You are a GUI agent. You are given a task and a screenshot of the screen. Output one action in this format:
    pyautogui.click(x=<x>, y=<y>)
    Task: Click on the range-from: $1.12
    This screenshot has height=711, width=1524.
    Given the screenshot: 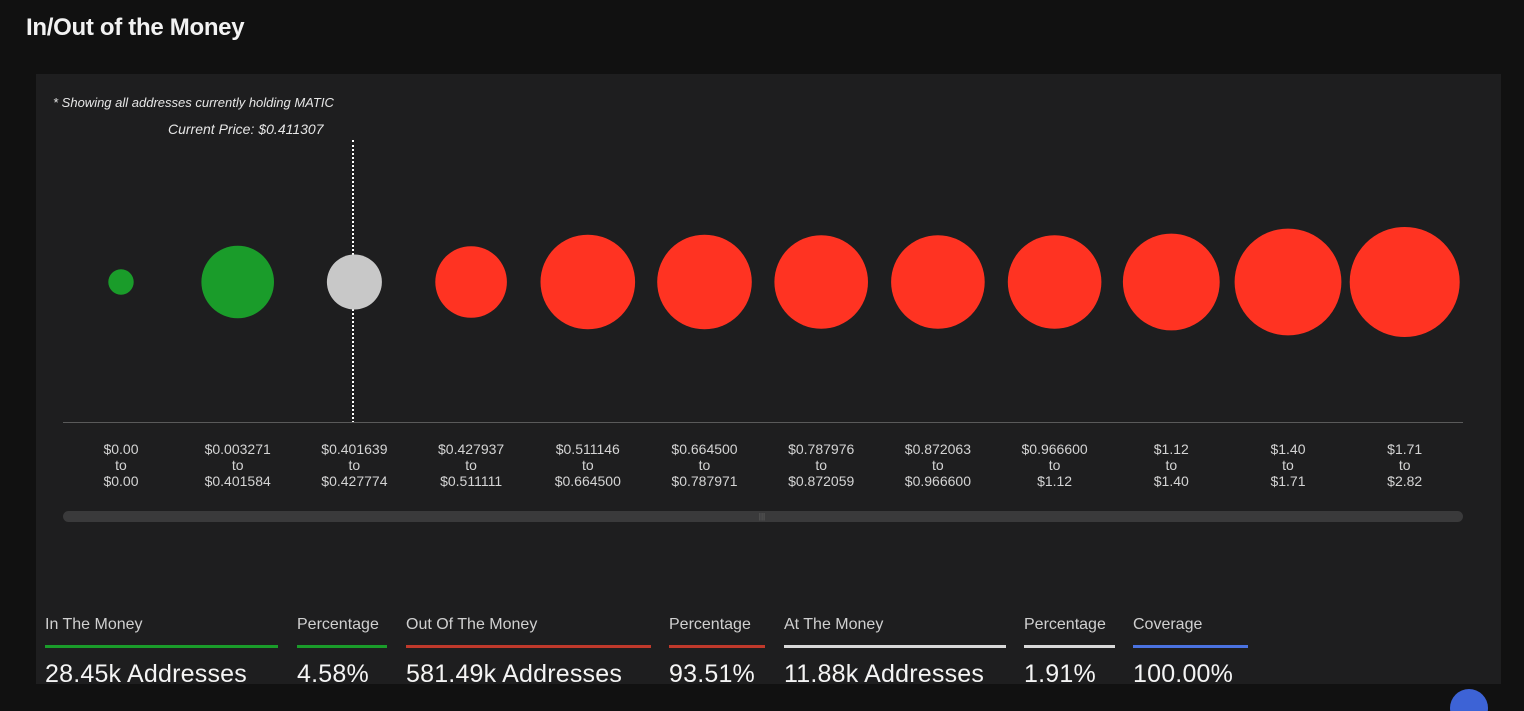 What is the action you would take?
    pyautogui.click(x=1171, y=449)
    